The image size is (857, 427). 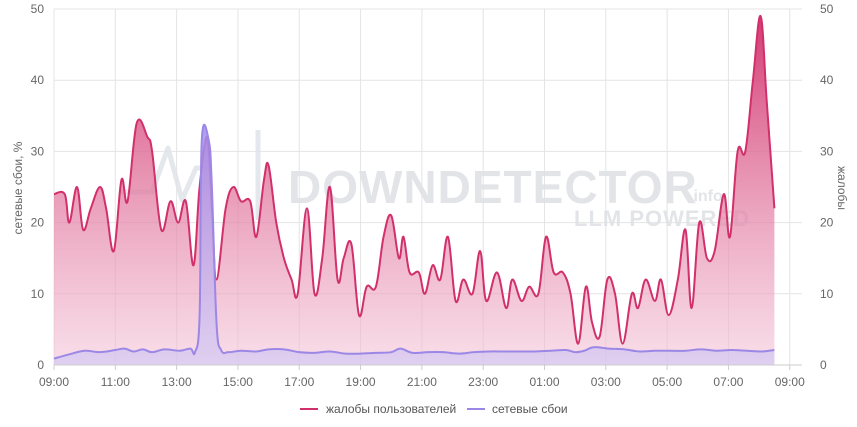 What do you see at coordinates (606, 382) in the screenshot?
I see `x-tick-label: 03:00` at bounding box center [606, 382].